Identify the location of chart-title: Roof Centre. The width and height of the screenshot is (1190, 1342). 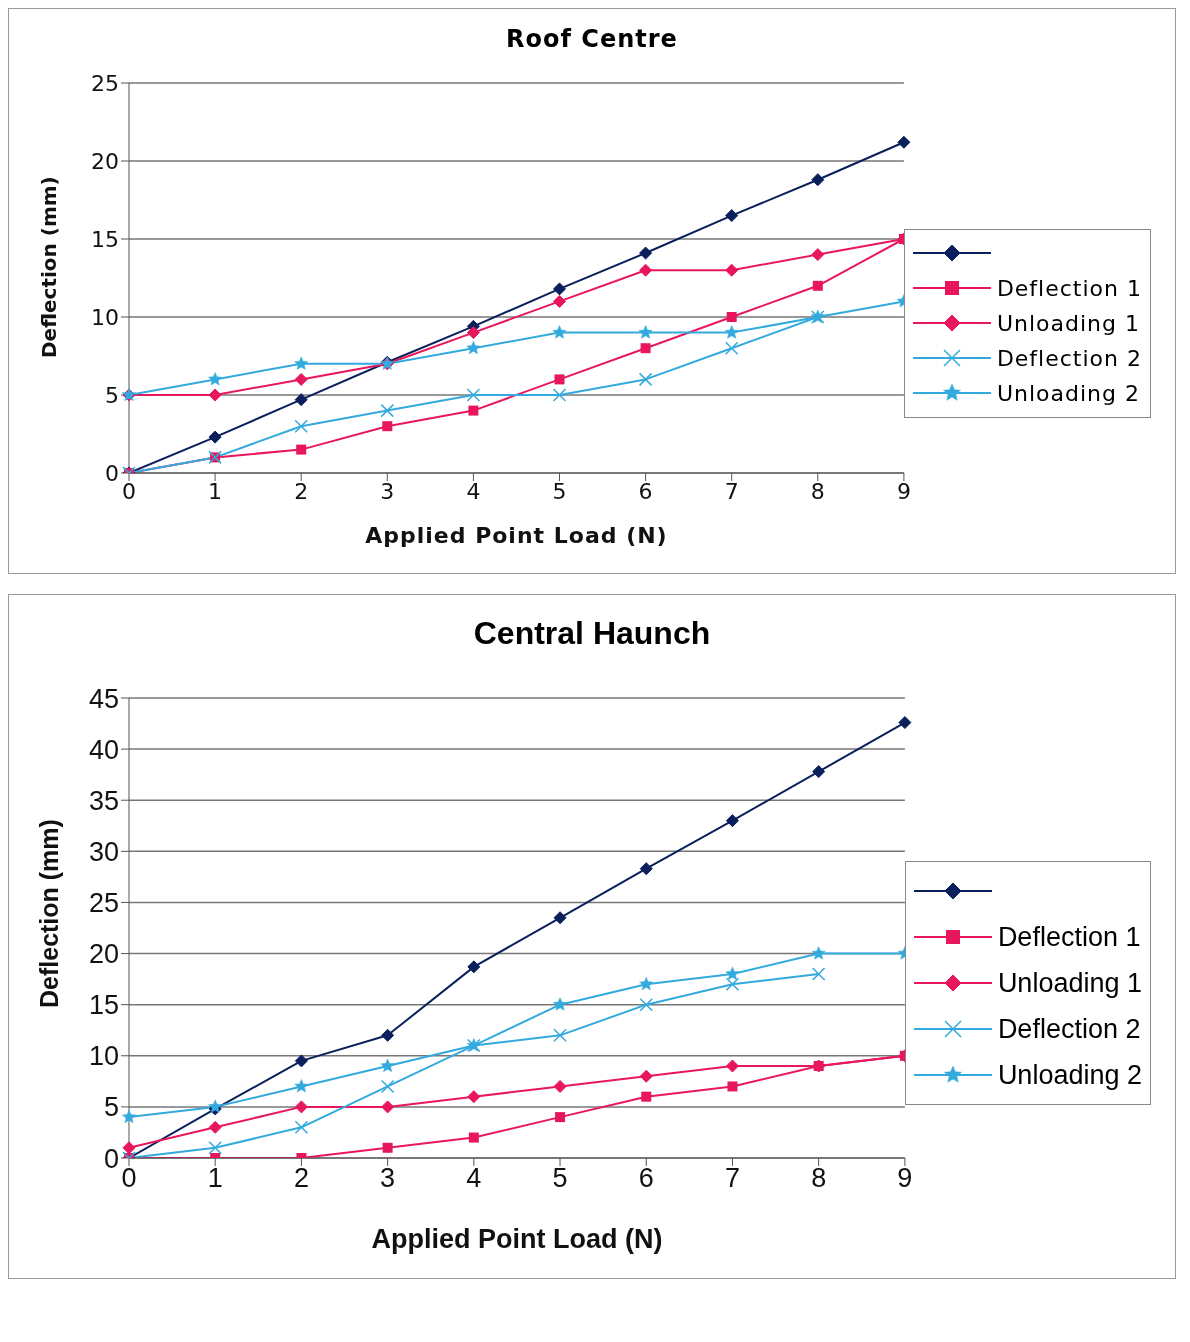
(592, 39).